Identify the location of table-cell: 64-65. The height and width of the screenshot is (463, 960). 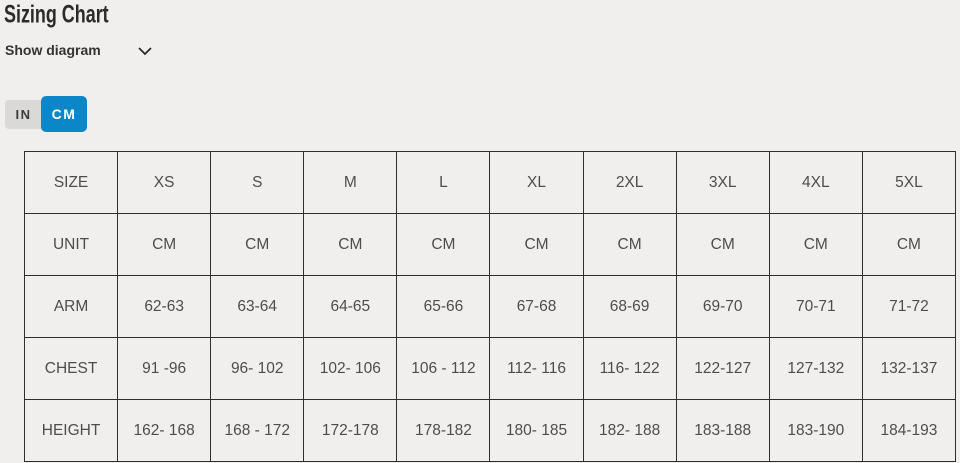
(350, 306).